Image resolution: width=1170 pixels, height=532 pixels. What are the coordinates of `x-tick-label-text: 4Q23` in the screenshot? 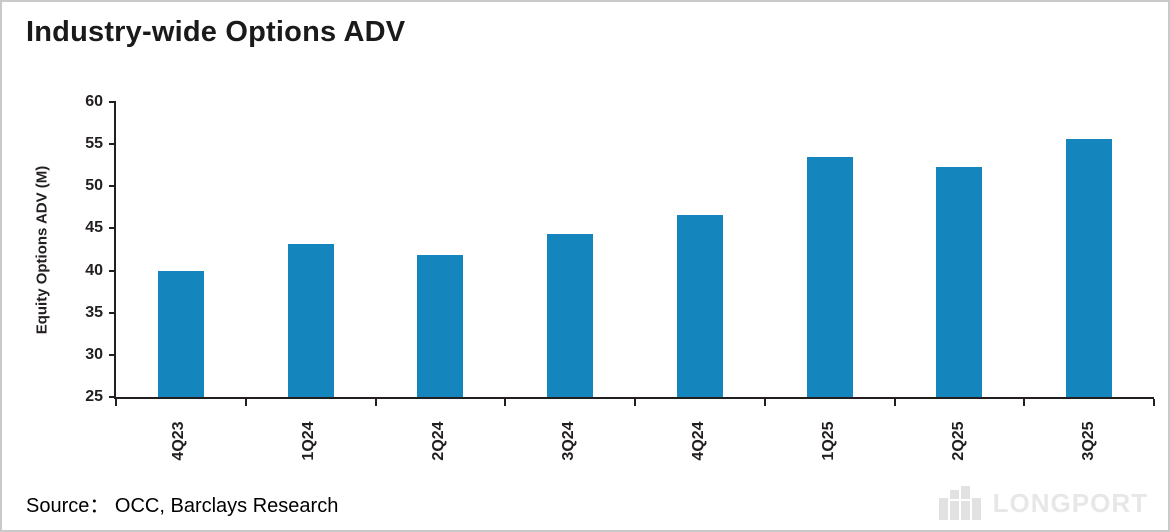 It's located at (178, 441).